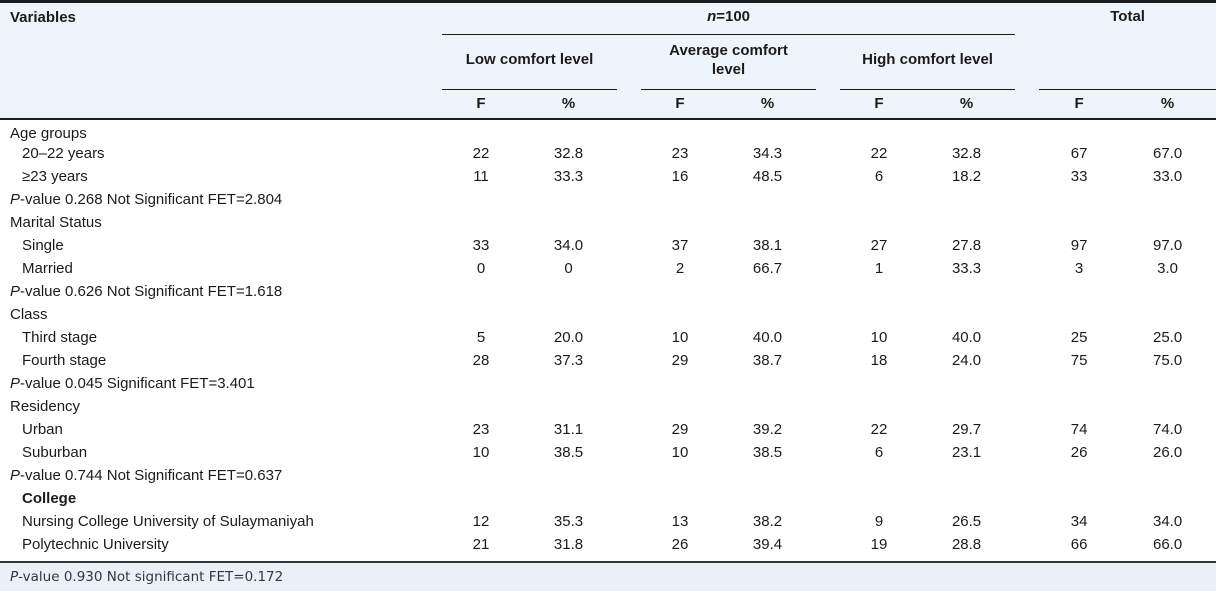 This screenshot has height=591, width=1216. I want to click on value-cell: 97.0, so click(1167, 245).